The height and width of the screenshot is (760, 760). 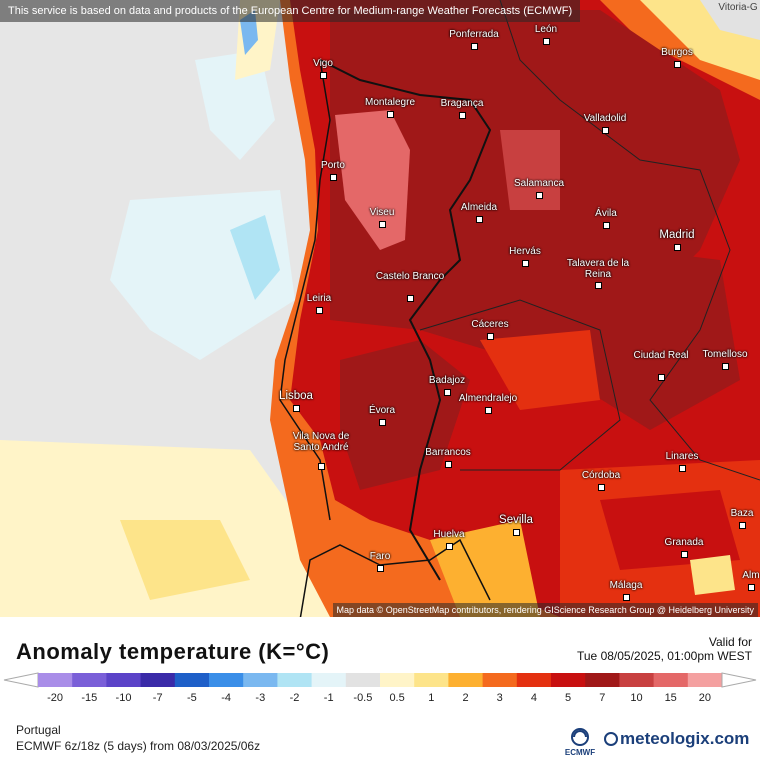 I want to click on city-label: León, so click(x=546, y=29).